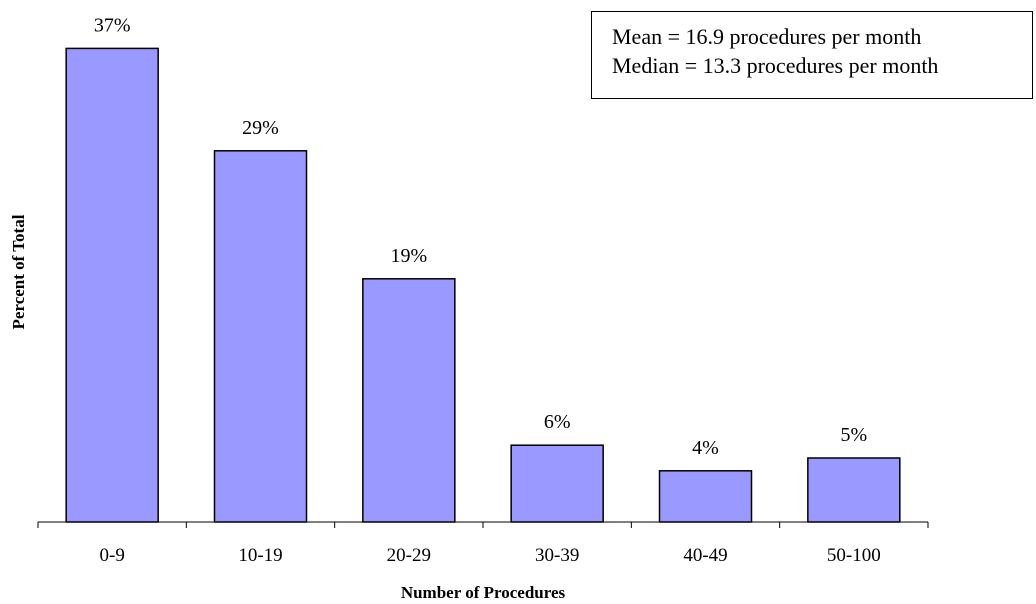  What do you see at coordinates (18, 271) in the screenshot?
I see `y-axis-title: Percent of Total` at bounding box center [18, 271].